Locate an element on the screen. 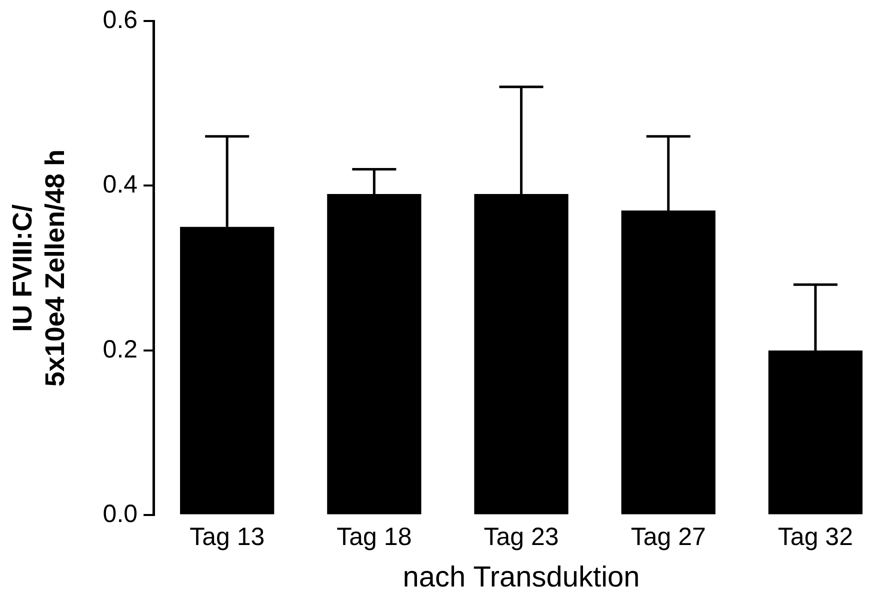 This screenshot has width=893, height=604. y-tick-label: 0.2 is located at coordinates (120, 349).